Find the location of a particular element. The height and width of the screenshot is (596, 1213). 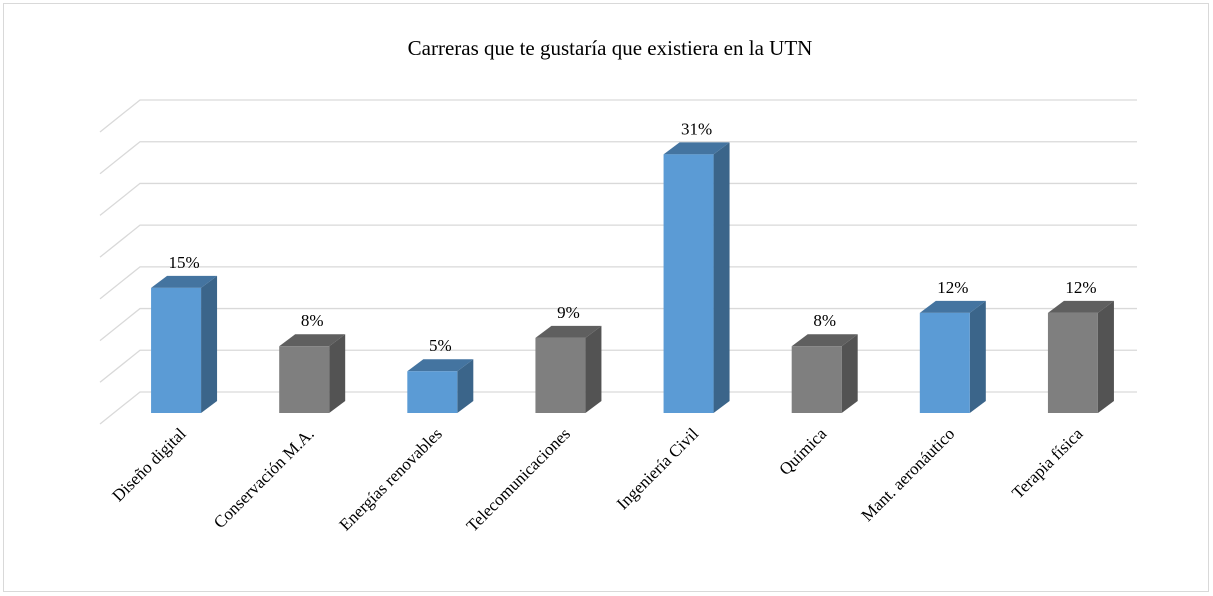

value-label: 31% is located at coordinates (696, 128).